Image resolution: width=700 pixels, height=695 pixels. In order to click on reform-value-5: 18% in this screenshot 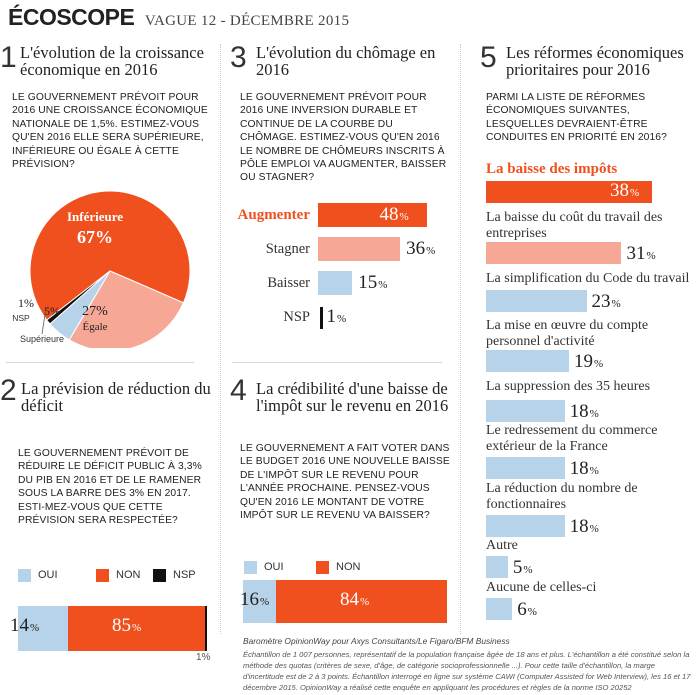, I will do `click(584, 412)`.